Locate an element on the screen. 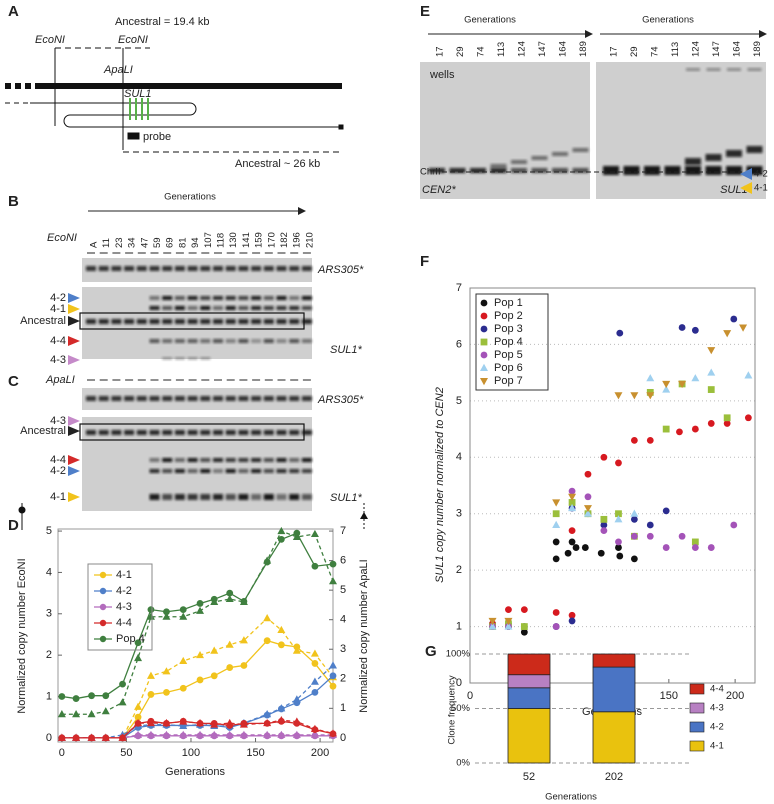 Image resolution: width=774 pixels, height=804 pixels. site-label: EcoNI is located at coordinates (133, 40).